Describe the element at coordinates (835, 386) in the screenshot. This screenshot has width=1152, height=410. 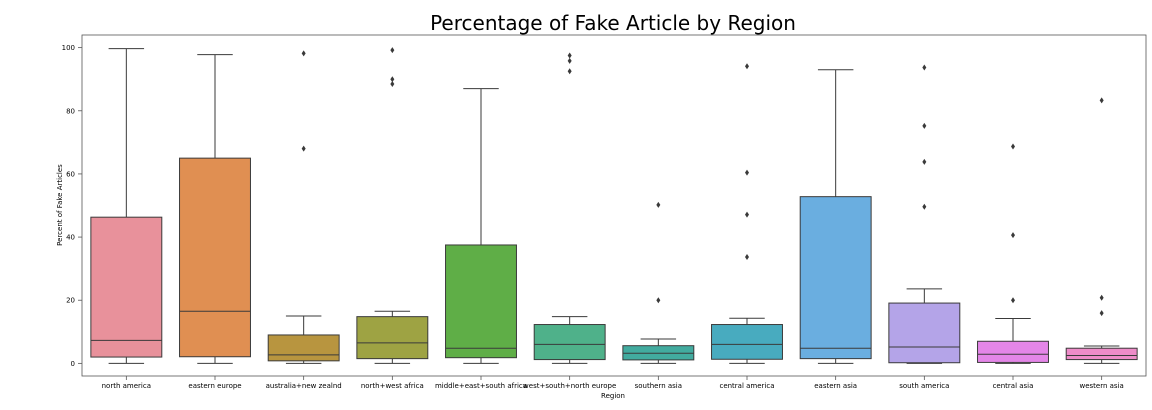
I see `x-tick-label: eastern asia` at that location.